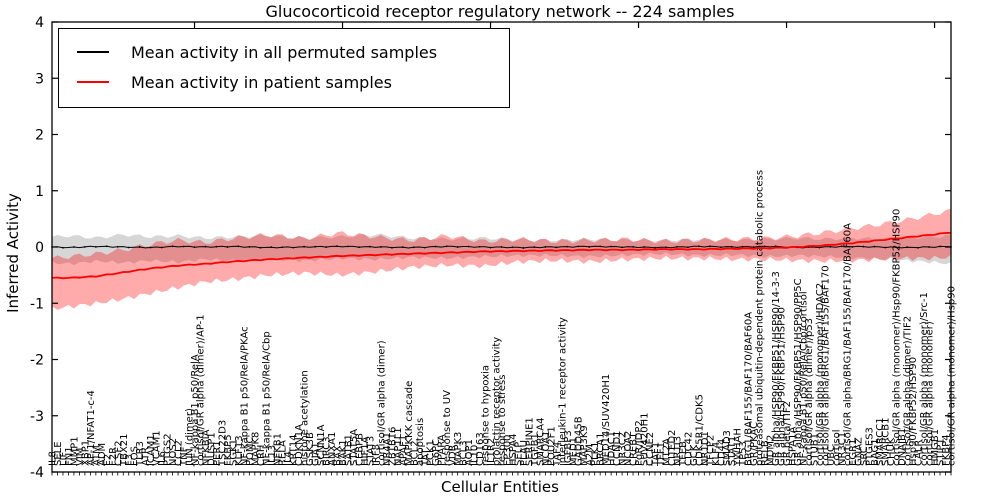 This screenshot has height=500, width=1000. Describe the element at coordinates (69, 456) in the screenshot. I see `x-tick-label: FN1` at that location.